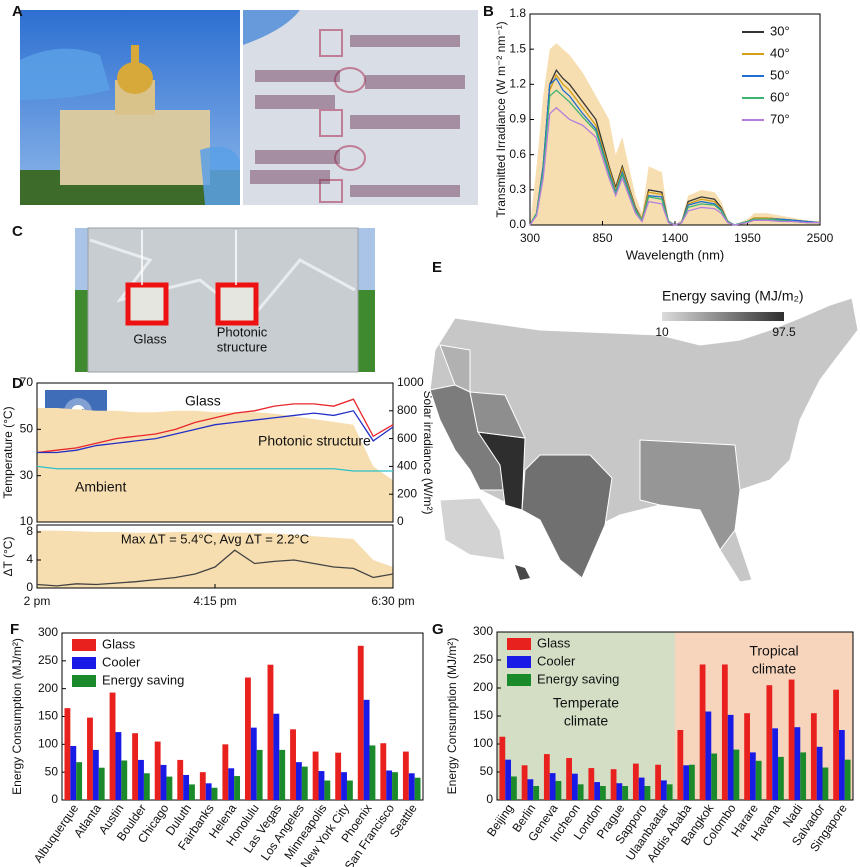 This screenshot has width=860, height=867. Describe the element at coordinates (784, 332) in the screenshot. I see `colorbar-max: 97.5` at that location.